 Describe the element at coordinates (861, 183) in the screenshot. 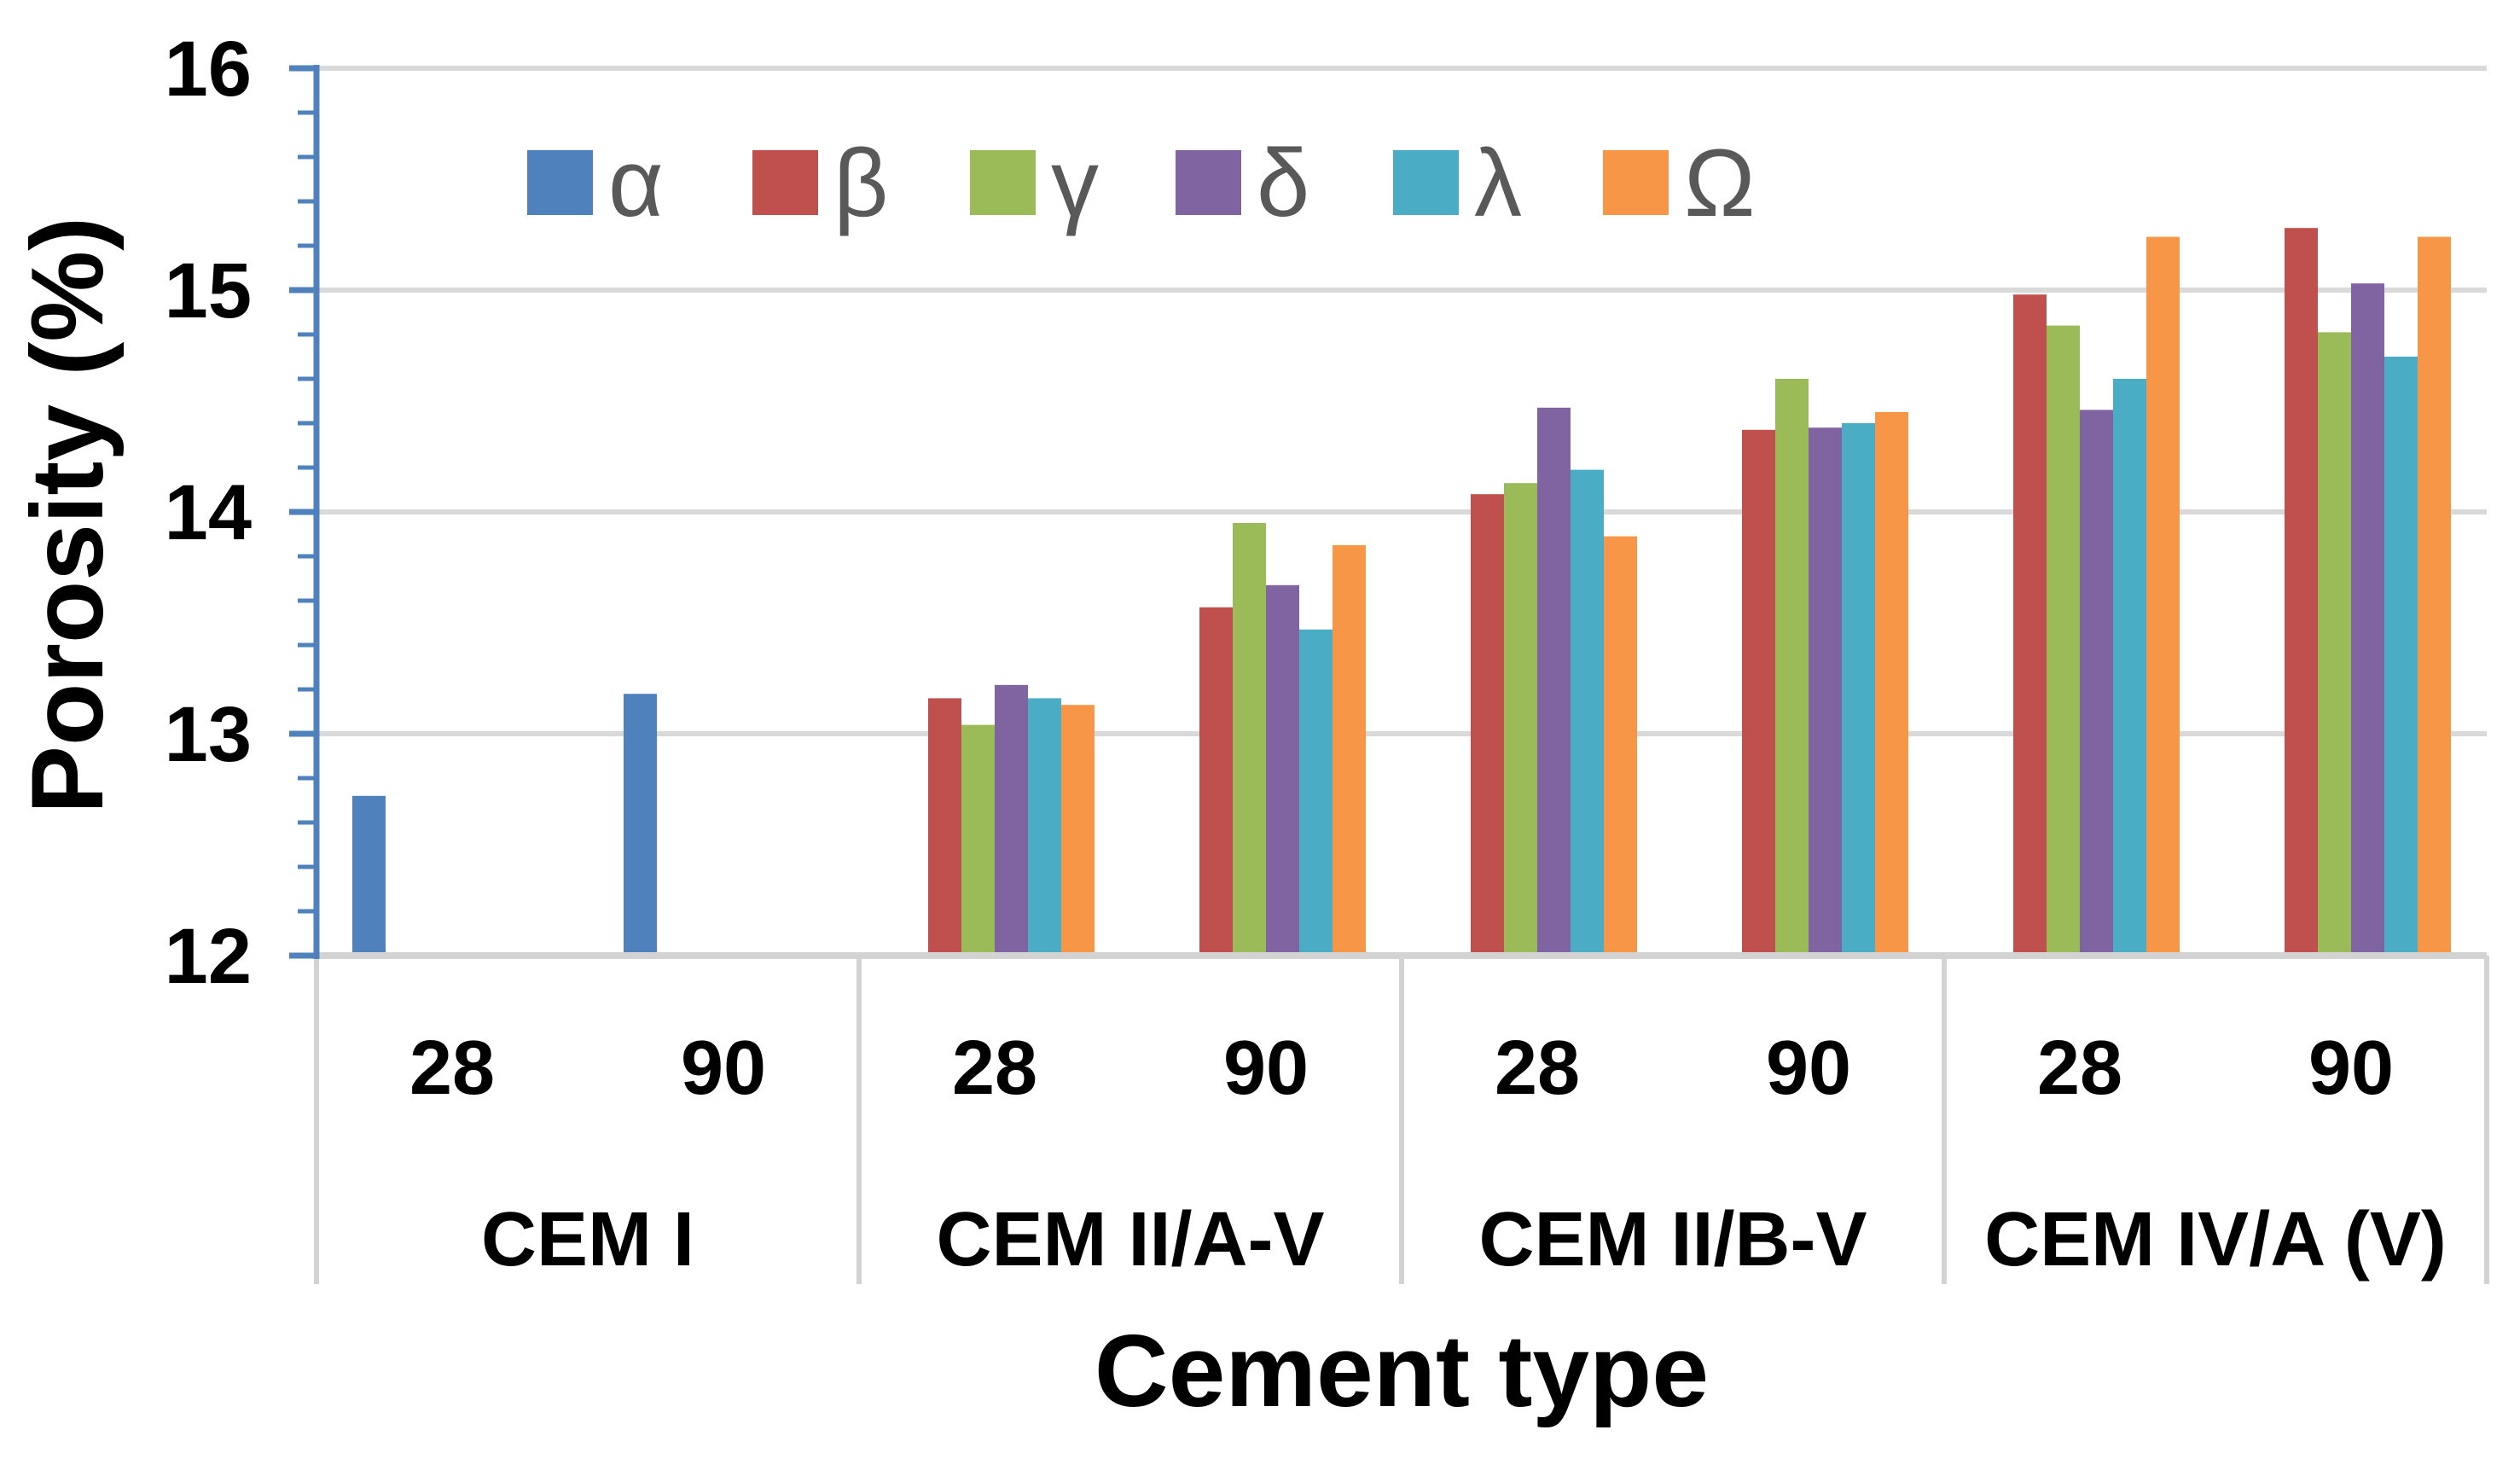

I see `legend-label: β` at that location.